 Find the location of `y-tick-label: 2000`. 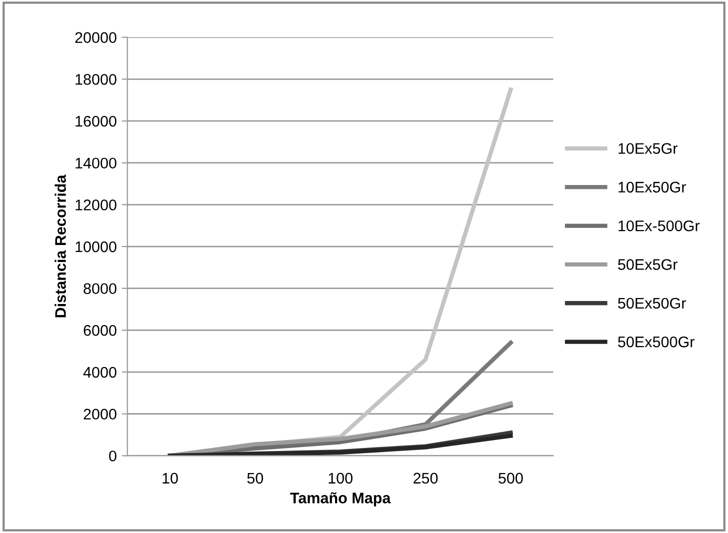

y-tick-label: 2000 is located at coordinates (100, 414).